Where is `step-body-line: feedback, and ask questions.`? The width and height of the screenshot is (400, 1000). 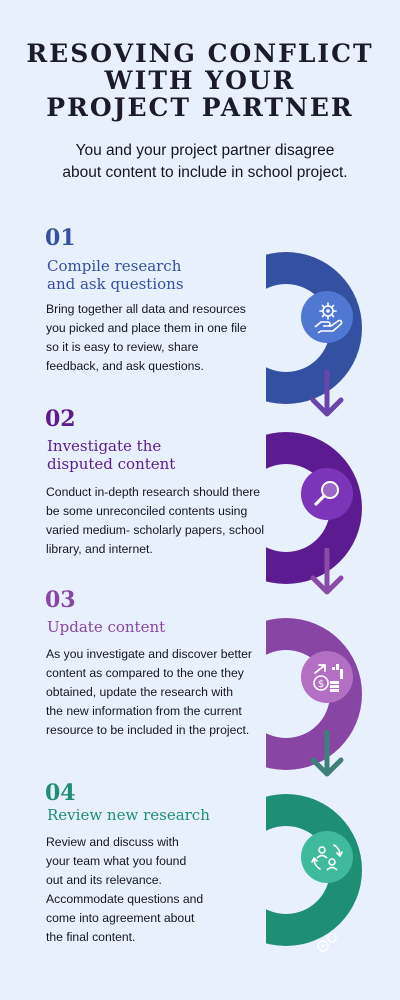 step-body-line: feedback, and ask questions. is located at coordinates (125, 366).